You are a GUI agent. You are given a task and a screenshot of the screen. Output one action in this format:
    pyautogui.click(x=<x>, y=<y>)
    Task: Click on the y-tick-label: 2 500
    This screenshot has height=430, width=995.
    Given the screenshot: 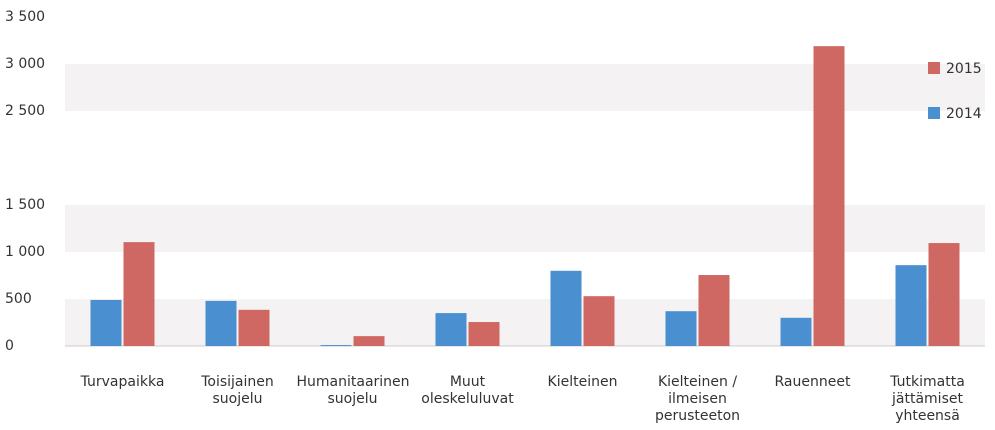 What is the action you would take?
    pyautogui.click(x=25, y=111)
    